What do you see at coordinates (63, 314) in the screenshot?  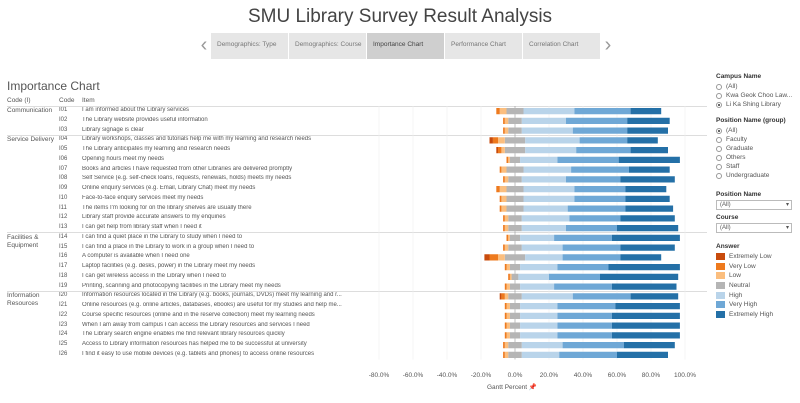 I see `row-code: I22` at bounding box center [63, 314].